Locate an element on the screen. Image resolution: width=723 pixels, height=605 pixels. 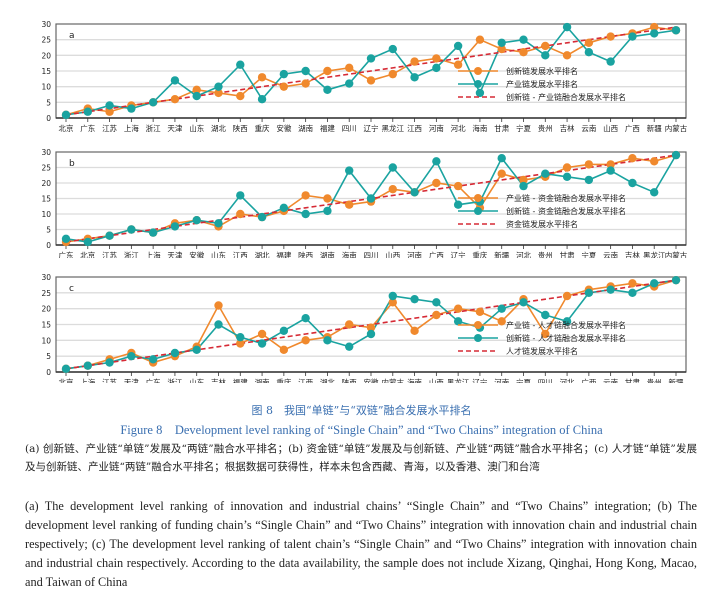
x-tick-label: 陕西 is located at coordinates (305, 254).